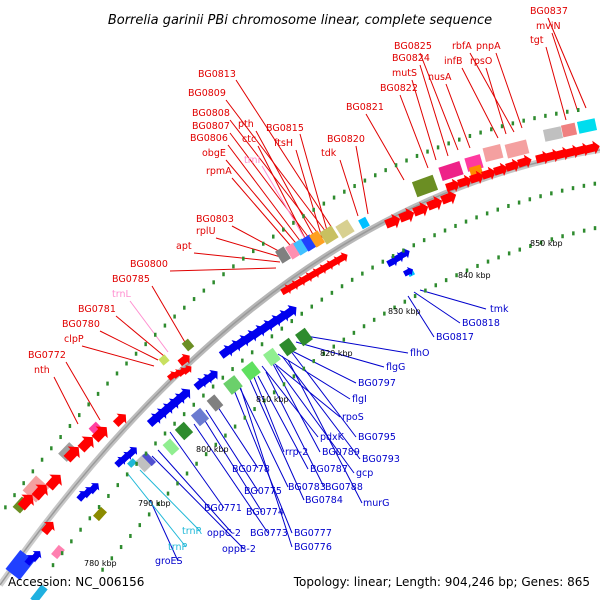 The height and width of the screenshot is (600, 600). Describe the element at coordinates (377, 437) in the screenshot. I see `gene-label: BG0795` at that location.